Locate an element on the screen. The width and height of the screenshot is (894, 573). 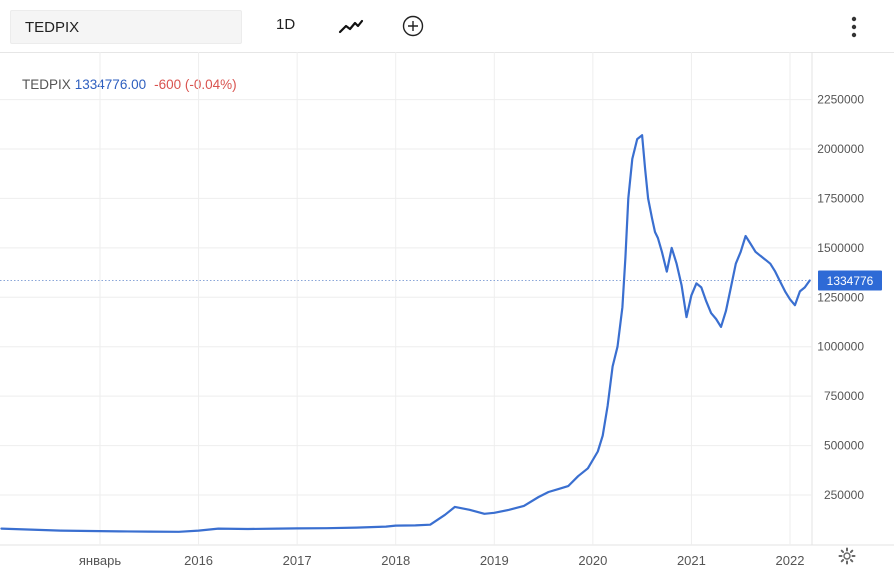
settings-gear-icon is located at coordinates (847, 556).